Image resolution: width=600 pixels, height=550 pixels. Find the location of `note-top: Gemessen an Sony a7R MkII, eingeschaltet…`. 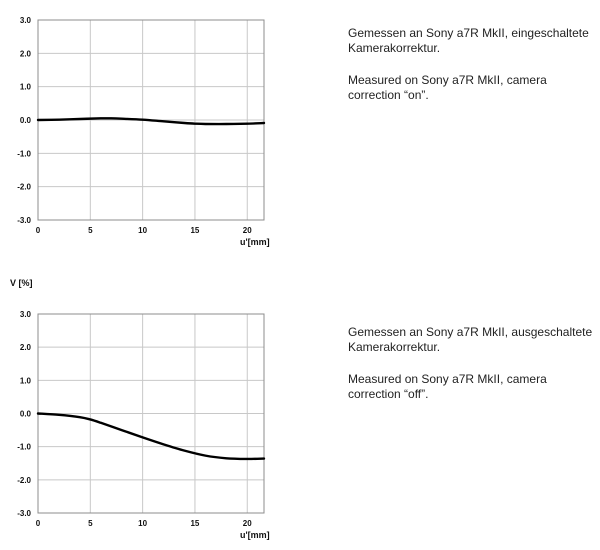

note-top: Gemessen an Sony a7R MkII, eingeschaltet… is located at coordinates (473, 73).